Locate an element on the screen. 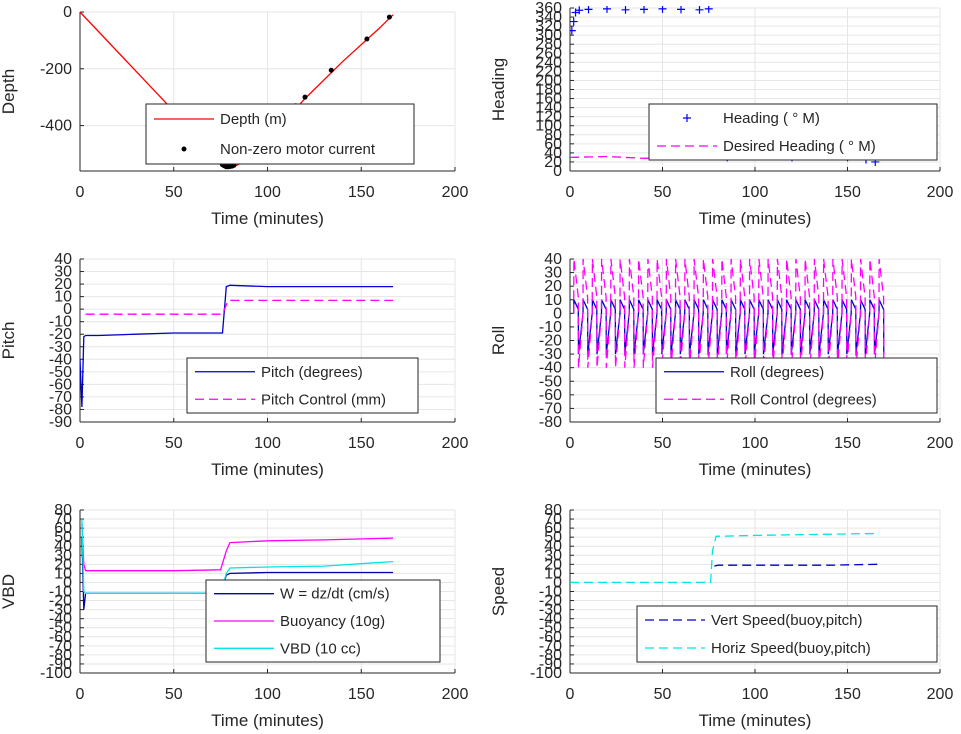  y-tick-label: -400 is located at coordinates (56, 126).